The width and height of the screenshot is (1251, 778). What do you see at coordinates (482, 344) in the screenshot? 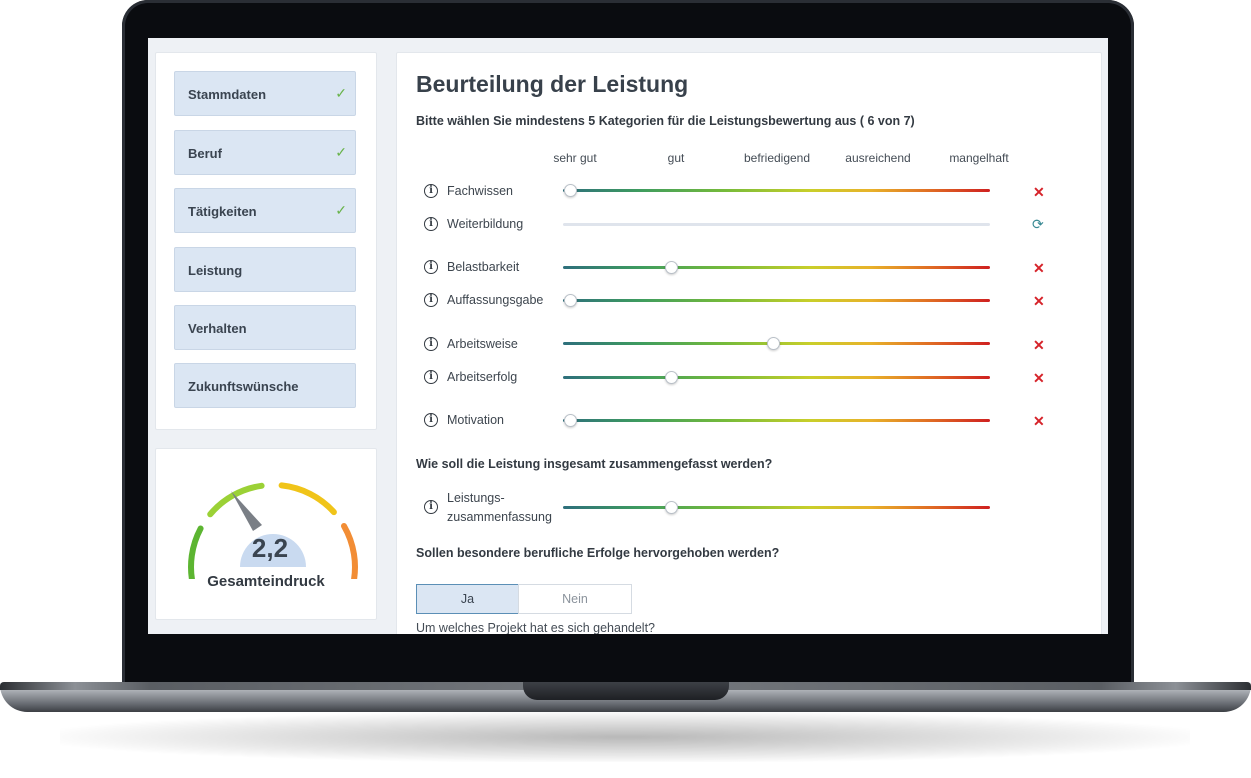
I see `category-label: Arbeitsweise` at bounding box center [482, 344].